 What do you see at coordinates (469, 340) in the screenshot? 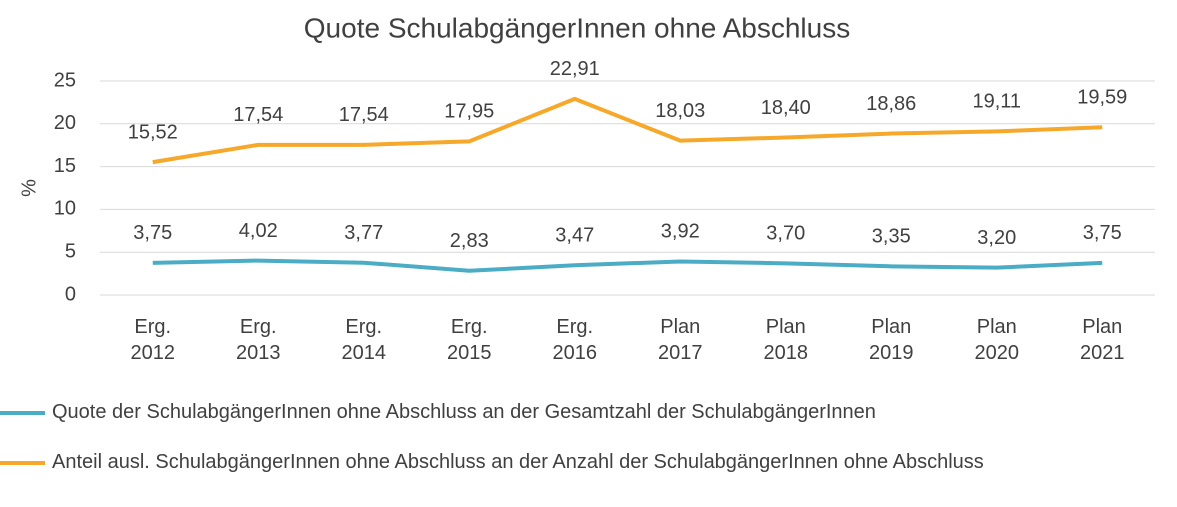
I see `x-tick-label: Erg. 2015` at bounding box center [469, 340].